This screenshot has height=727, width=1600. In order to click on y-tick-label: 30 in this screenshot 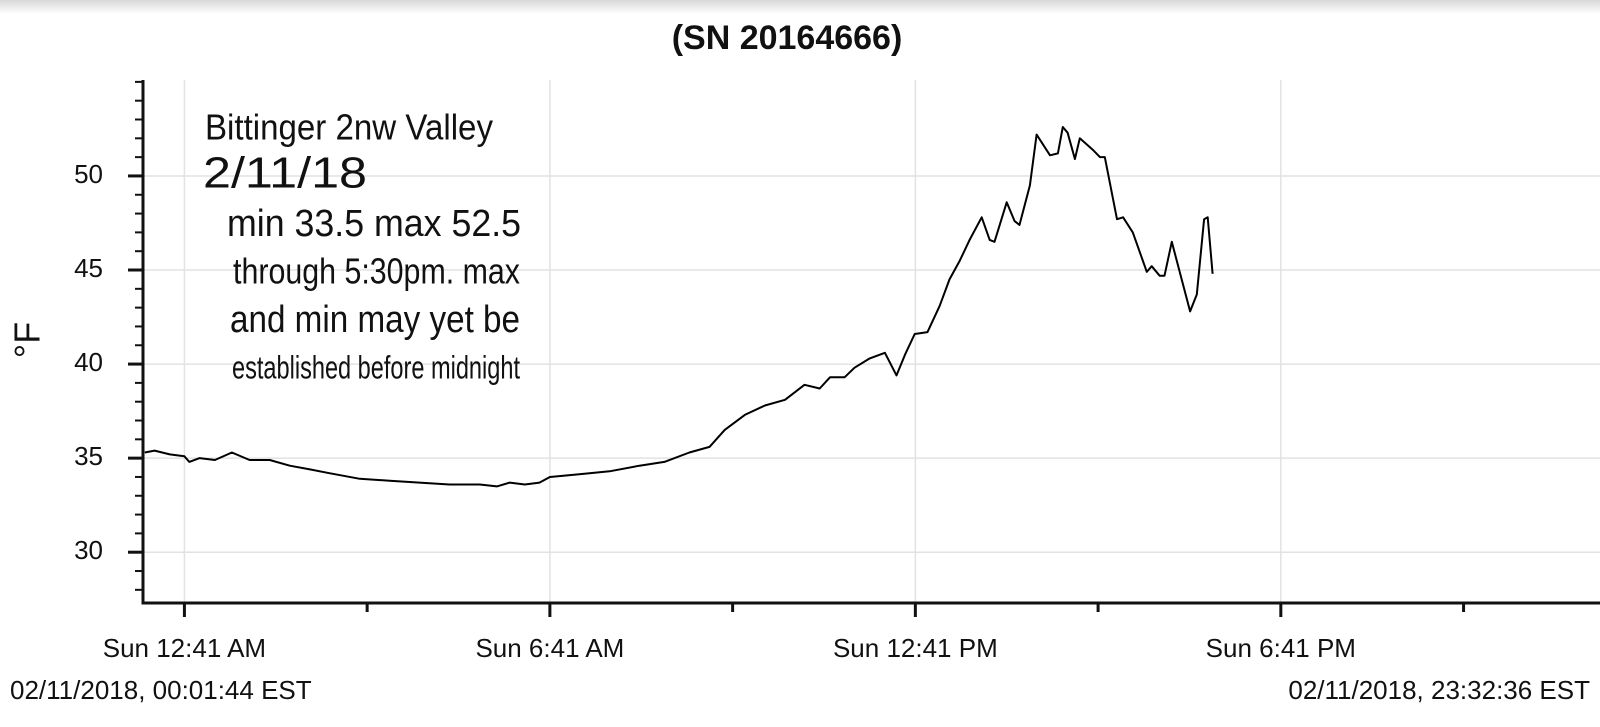, I will do `click(88, 550)`.